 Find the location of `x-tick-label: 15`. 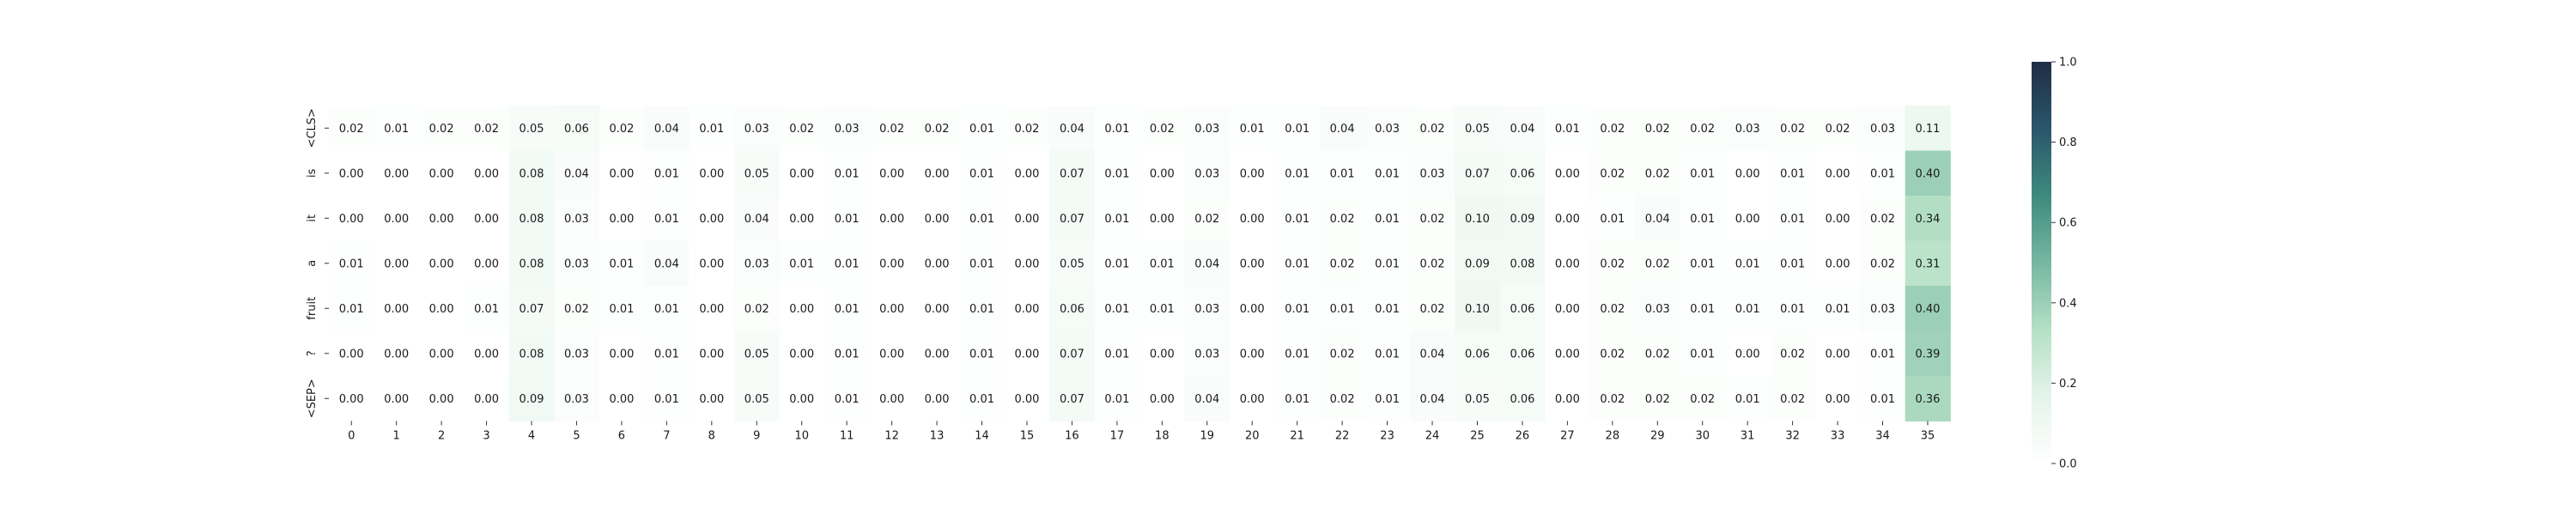

x-tick-label: 15 is located at coordinates (1027, 436).